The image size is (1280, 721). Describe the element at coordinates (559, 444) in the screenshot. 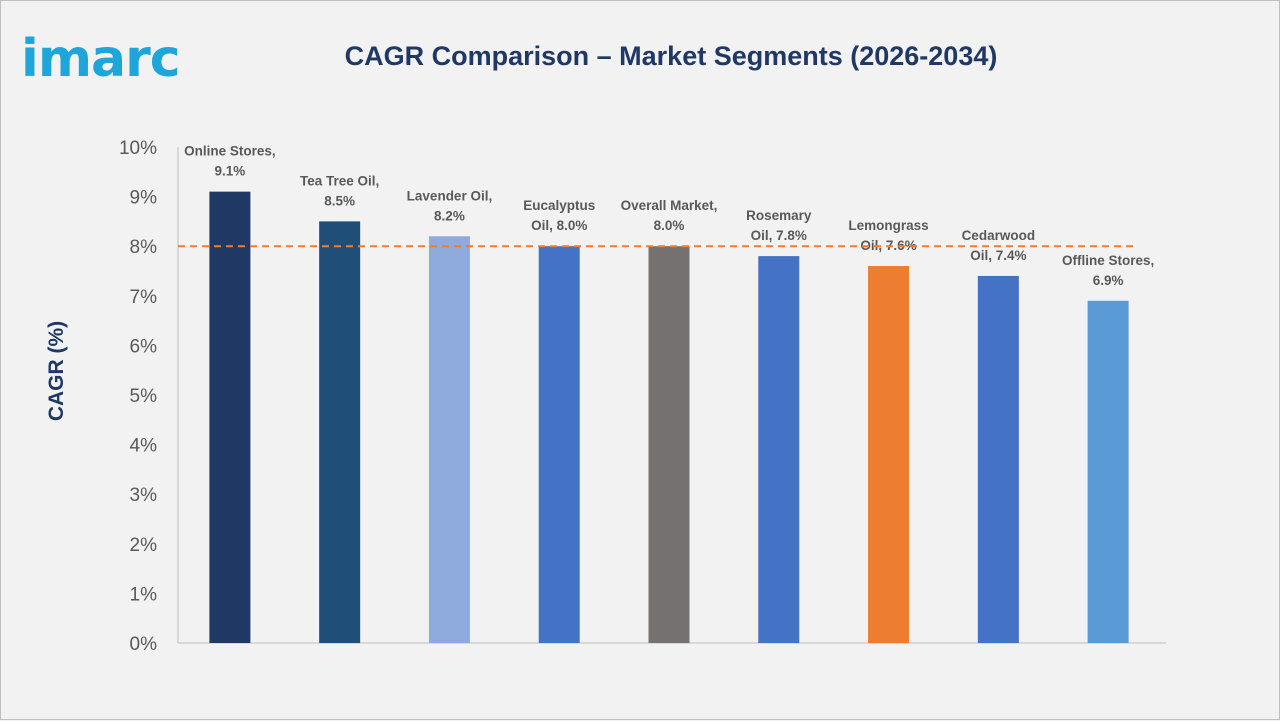

I see `bar-eucalyptus-oil` at that location.